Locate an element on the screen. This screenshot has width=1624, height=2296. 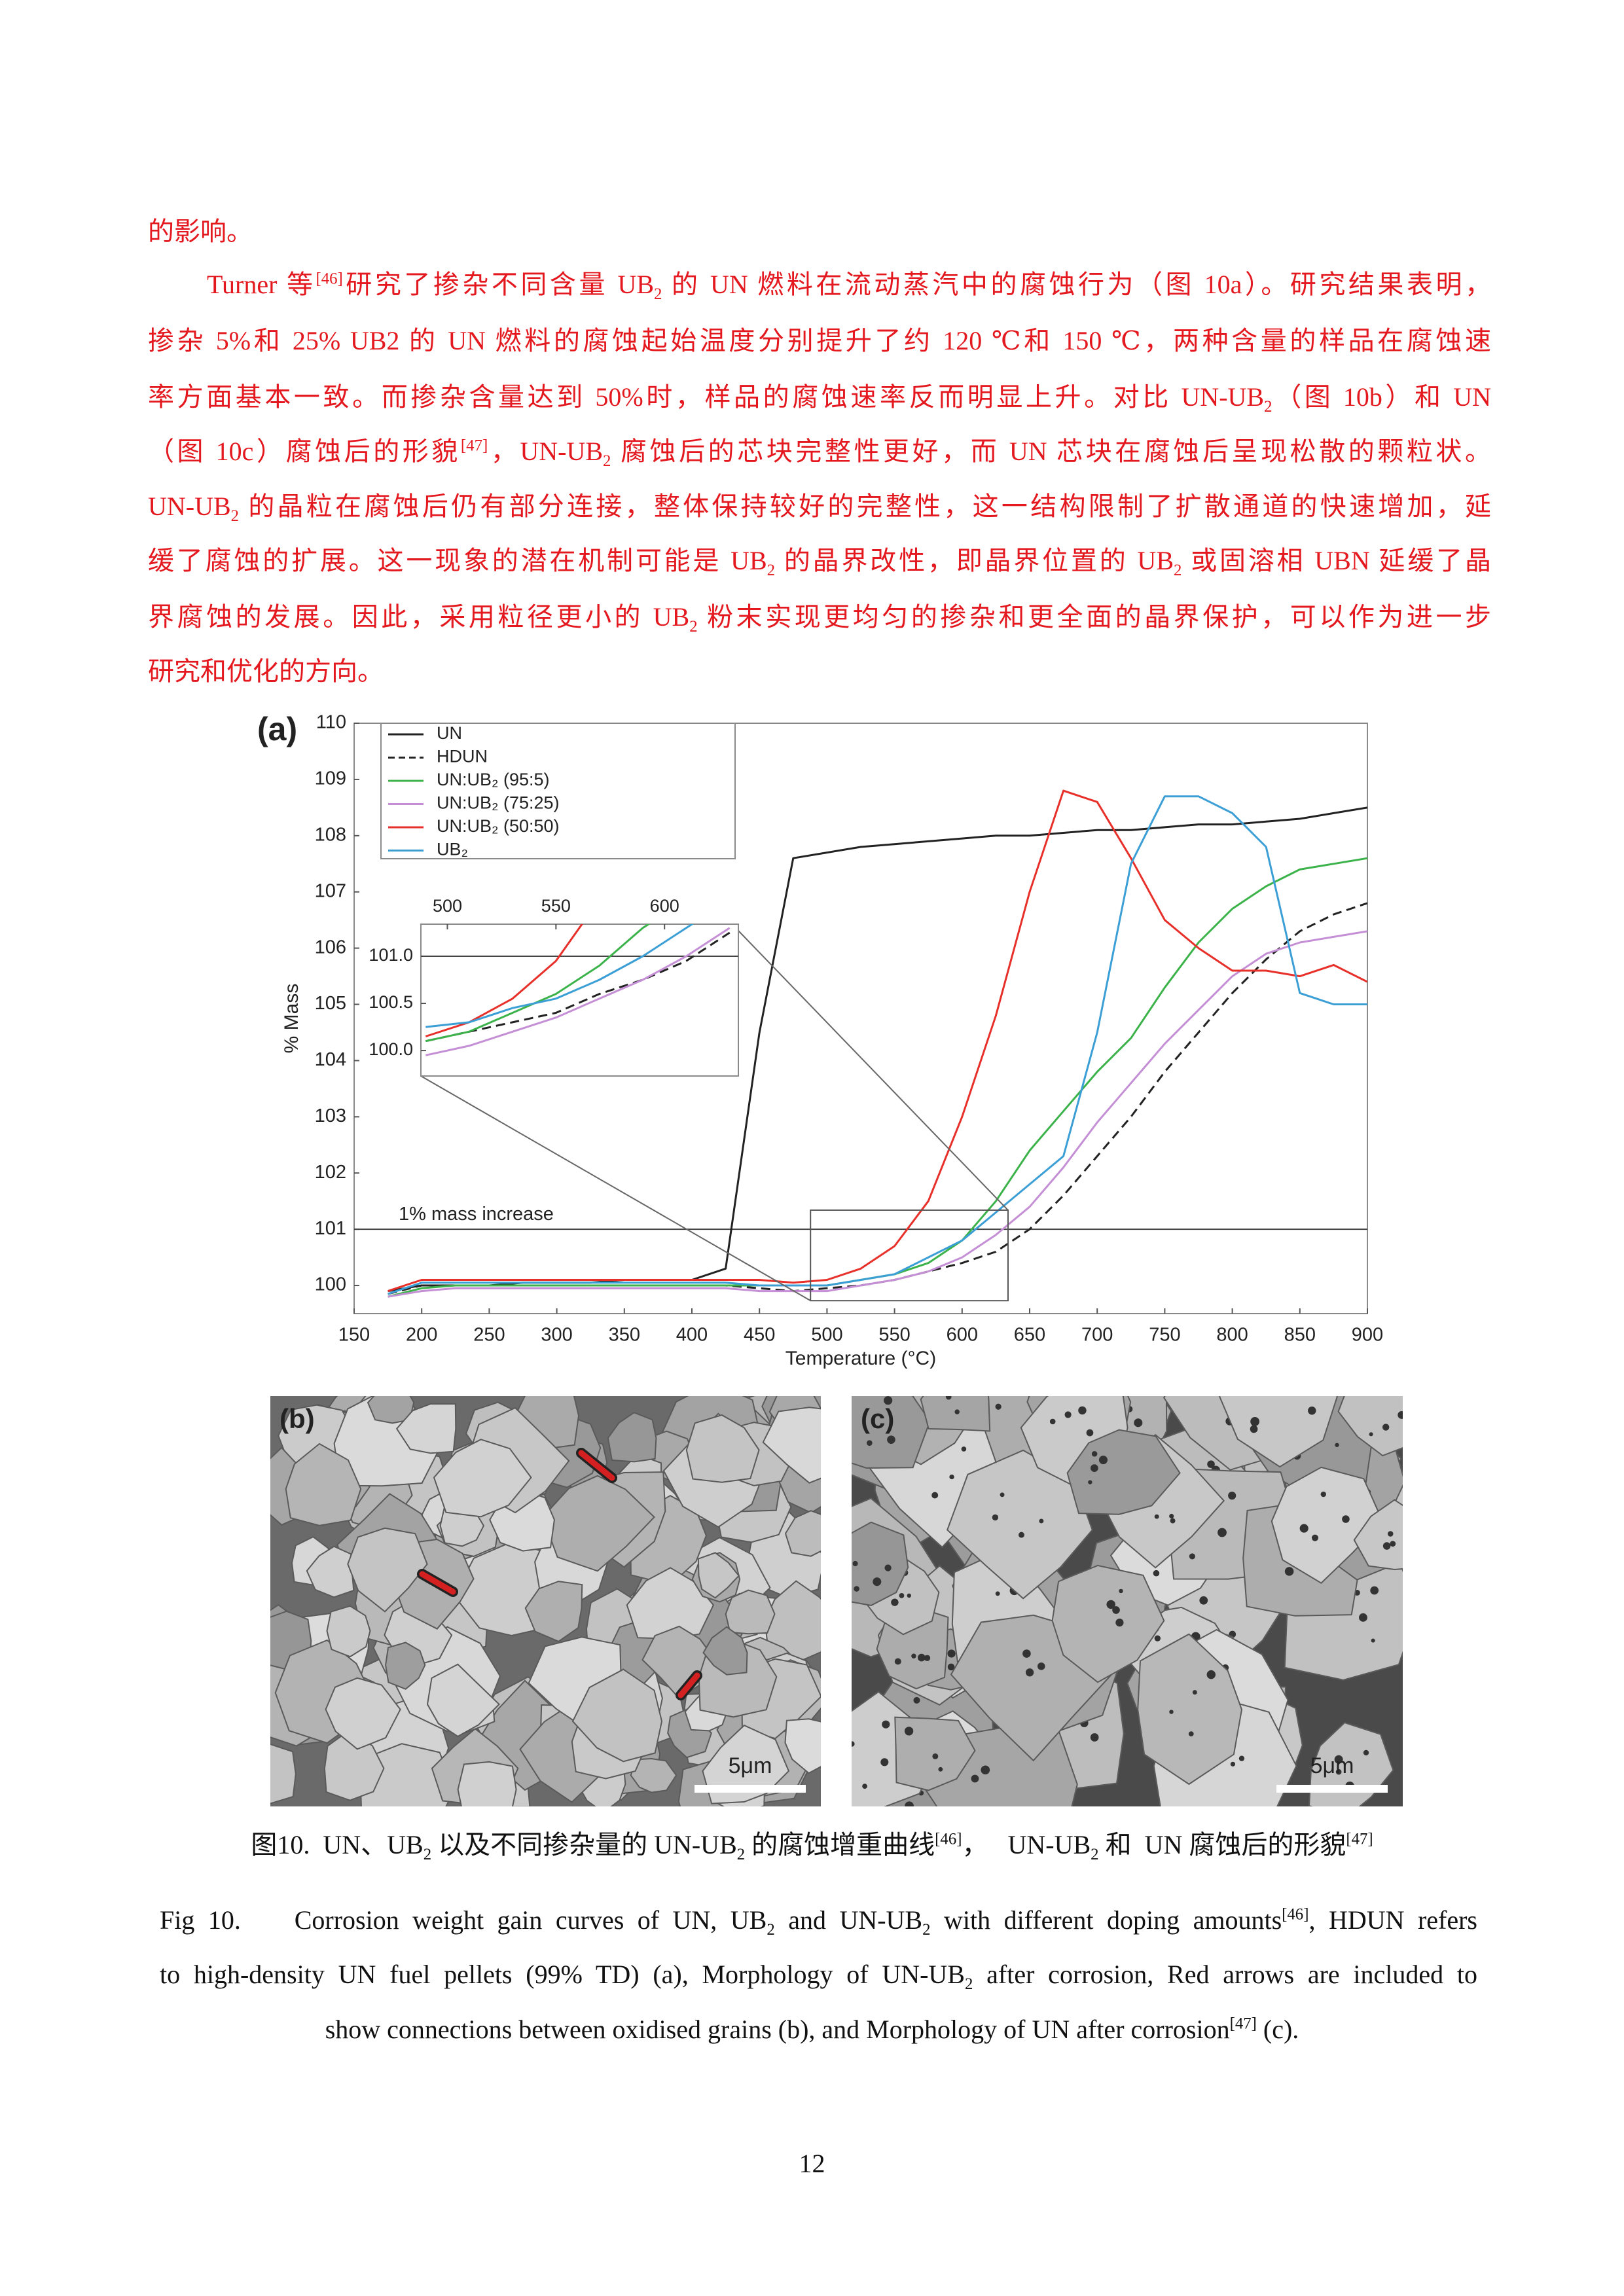
scale-bar is located at coordinates (1332, 1789).